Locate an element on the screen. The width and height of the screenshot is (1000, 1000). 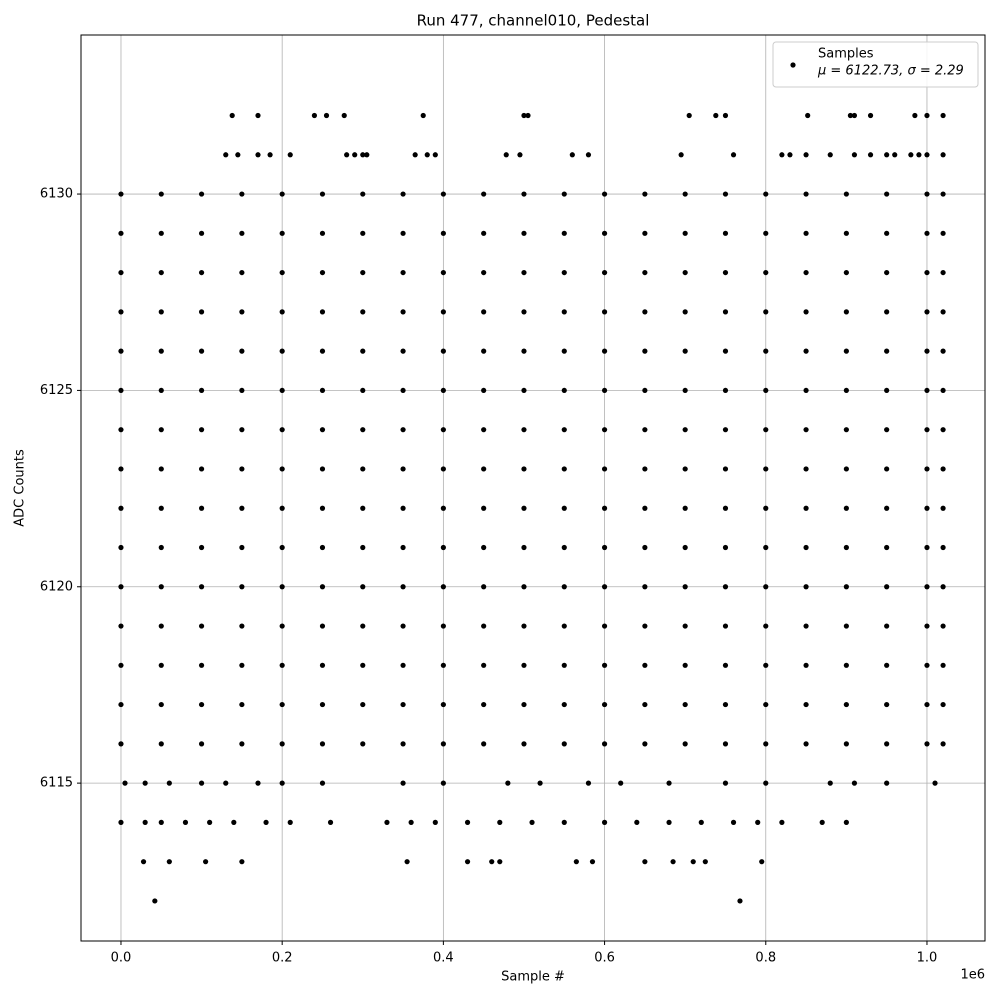
y-tick-label: 6120 is located at coordinates (56, 586).